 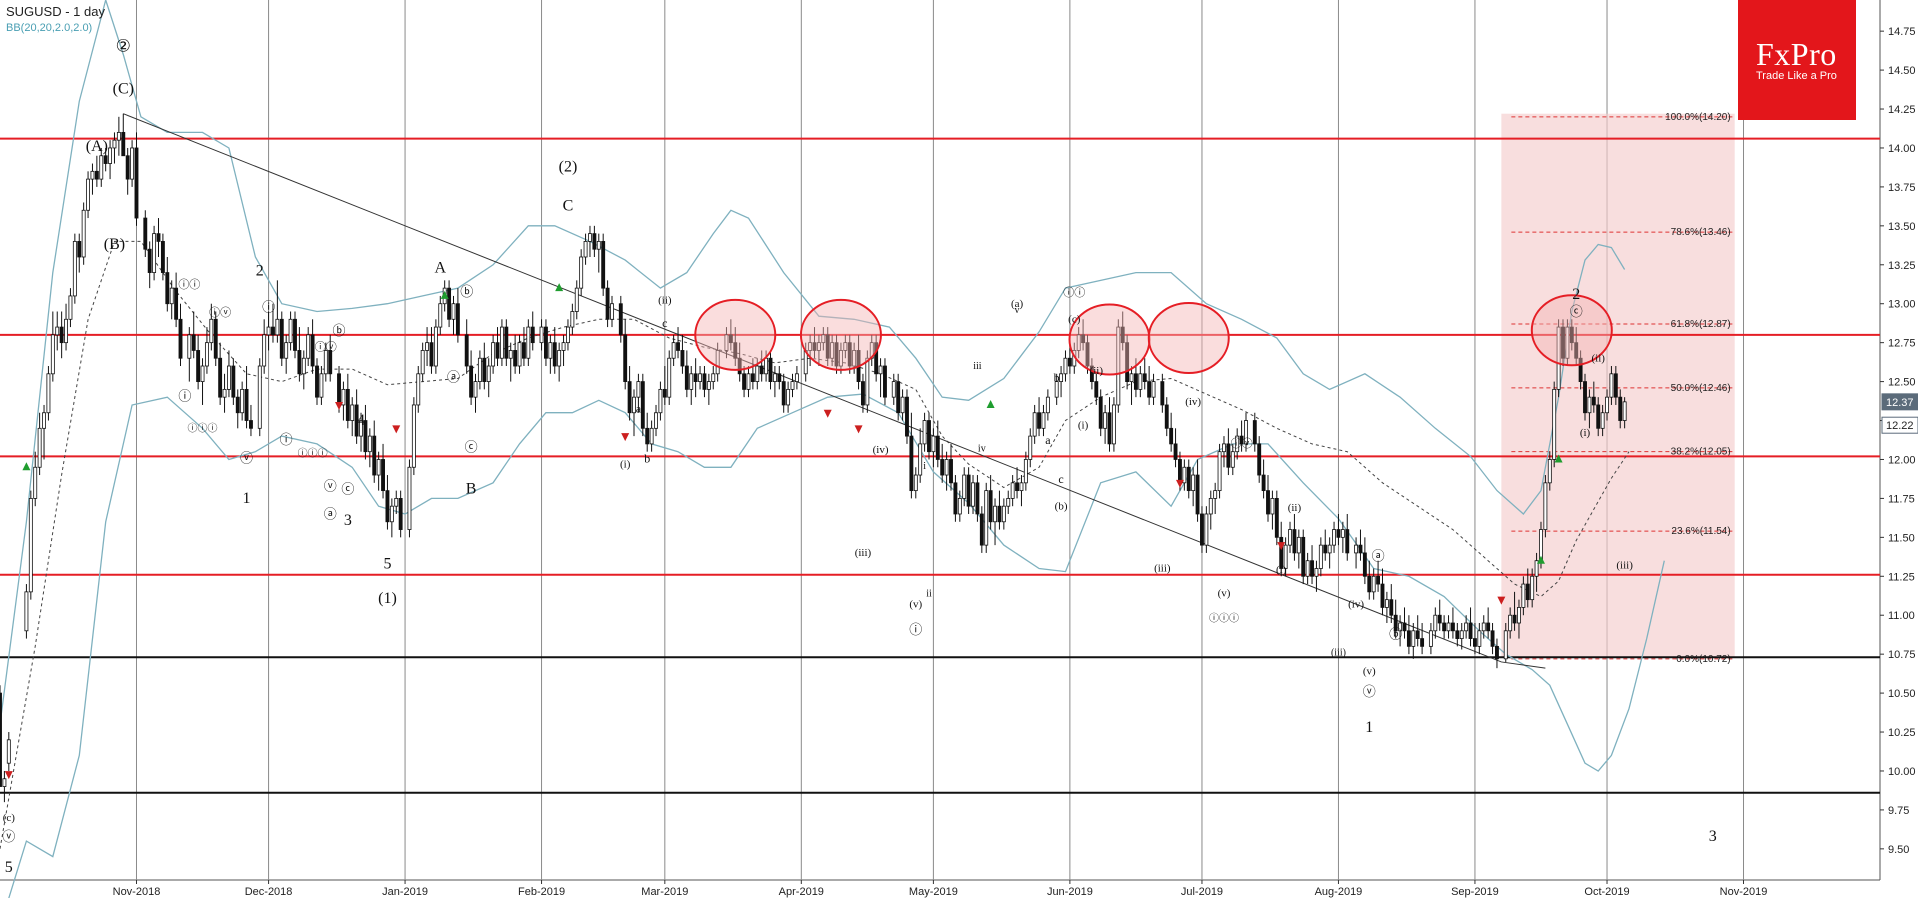 What do you see at coordinates (1698, 117) in the screenshot?
I see `fib-level-label: 100.0%(14.20)` at bounding box center [1698, 117].